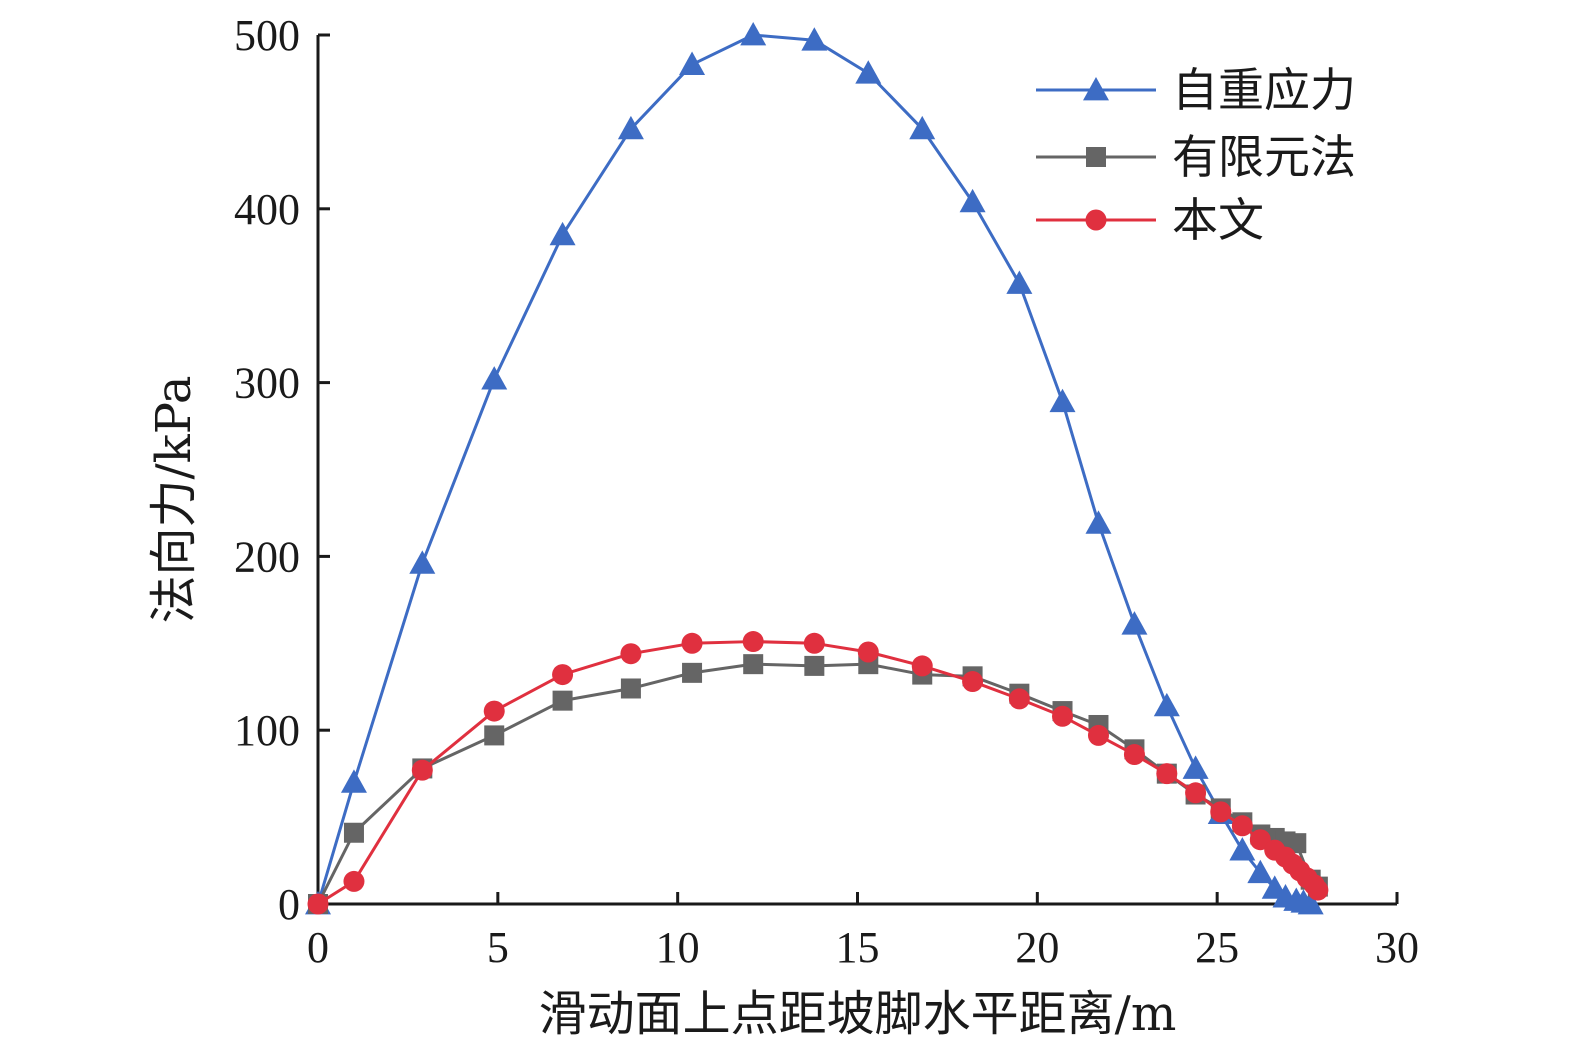  Describe the element at coordinates (1150, 220) in the screenshot. I see `legend-item: 本文` at that location.